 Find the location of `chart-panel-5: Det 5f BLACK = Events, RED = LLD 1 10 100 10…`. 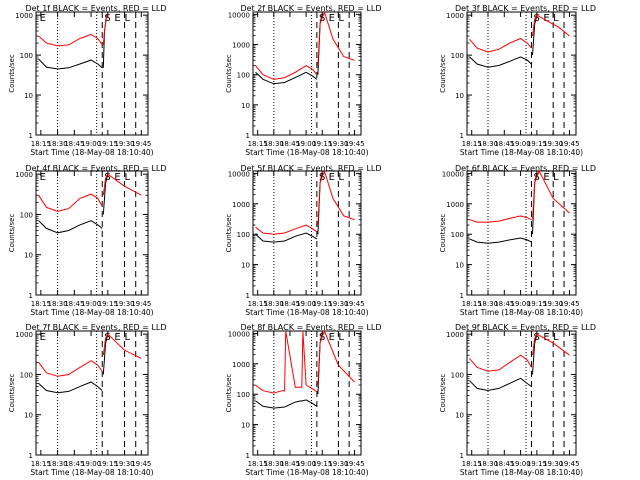

chart-panel-5: Det 5f BLACK = Events, RED = LLD 1 10 100 10… is located at coordinates (303, 240).